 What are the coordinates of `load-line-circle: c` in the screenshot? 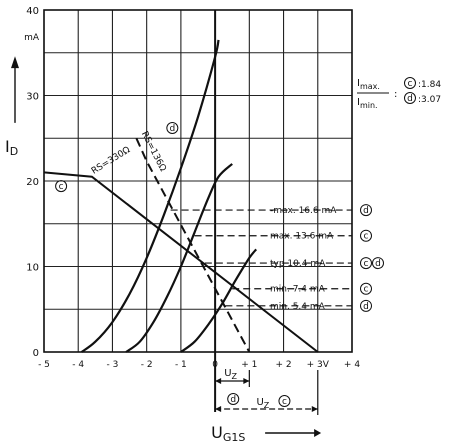 It's located at (61, 186).